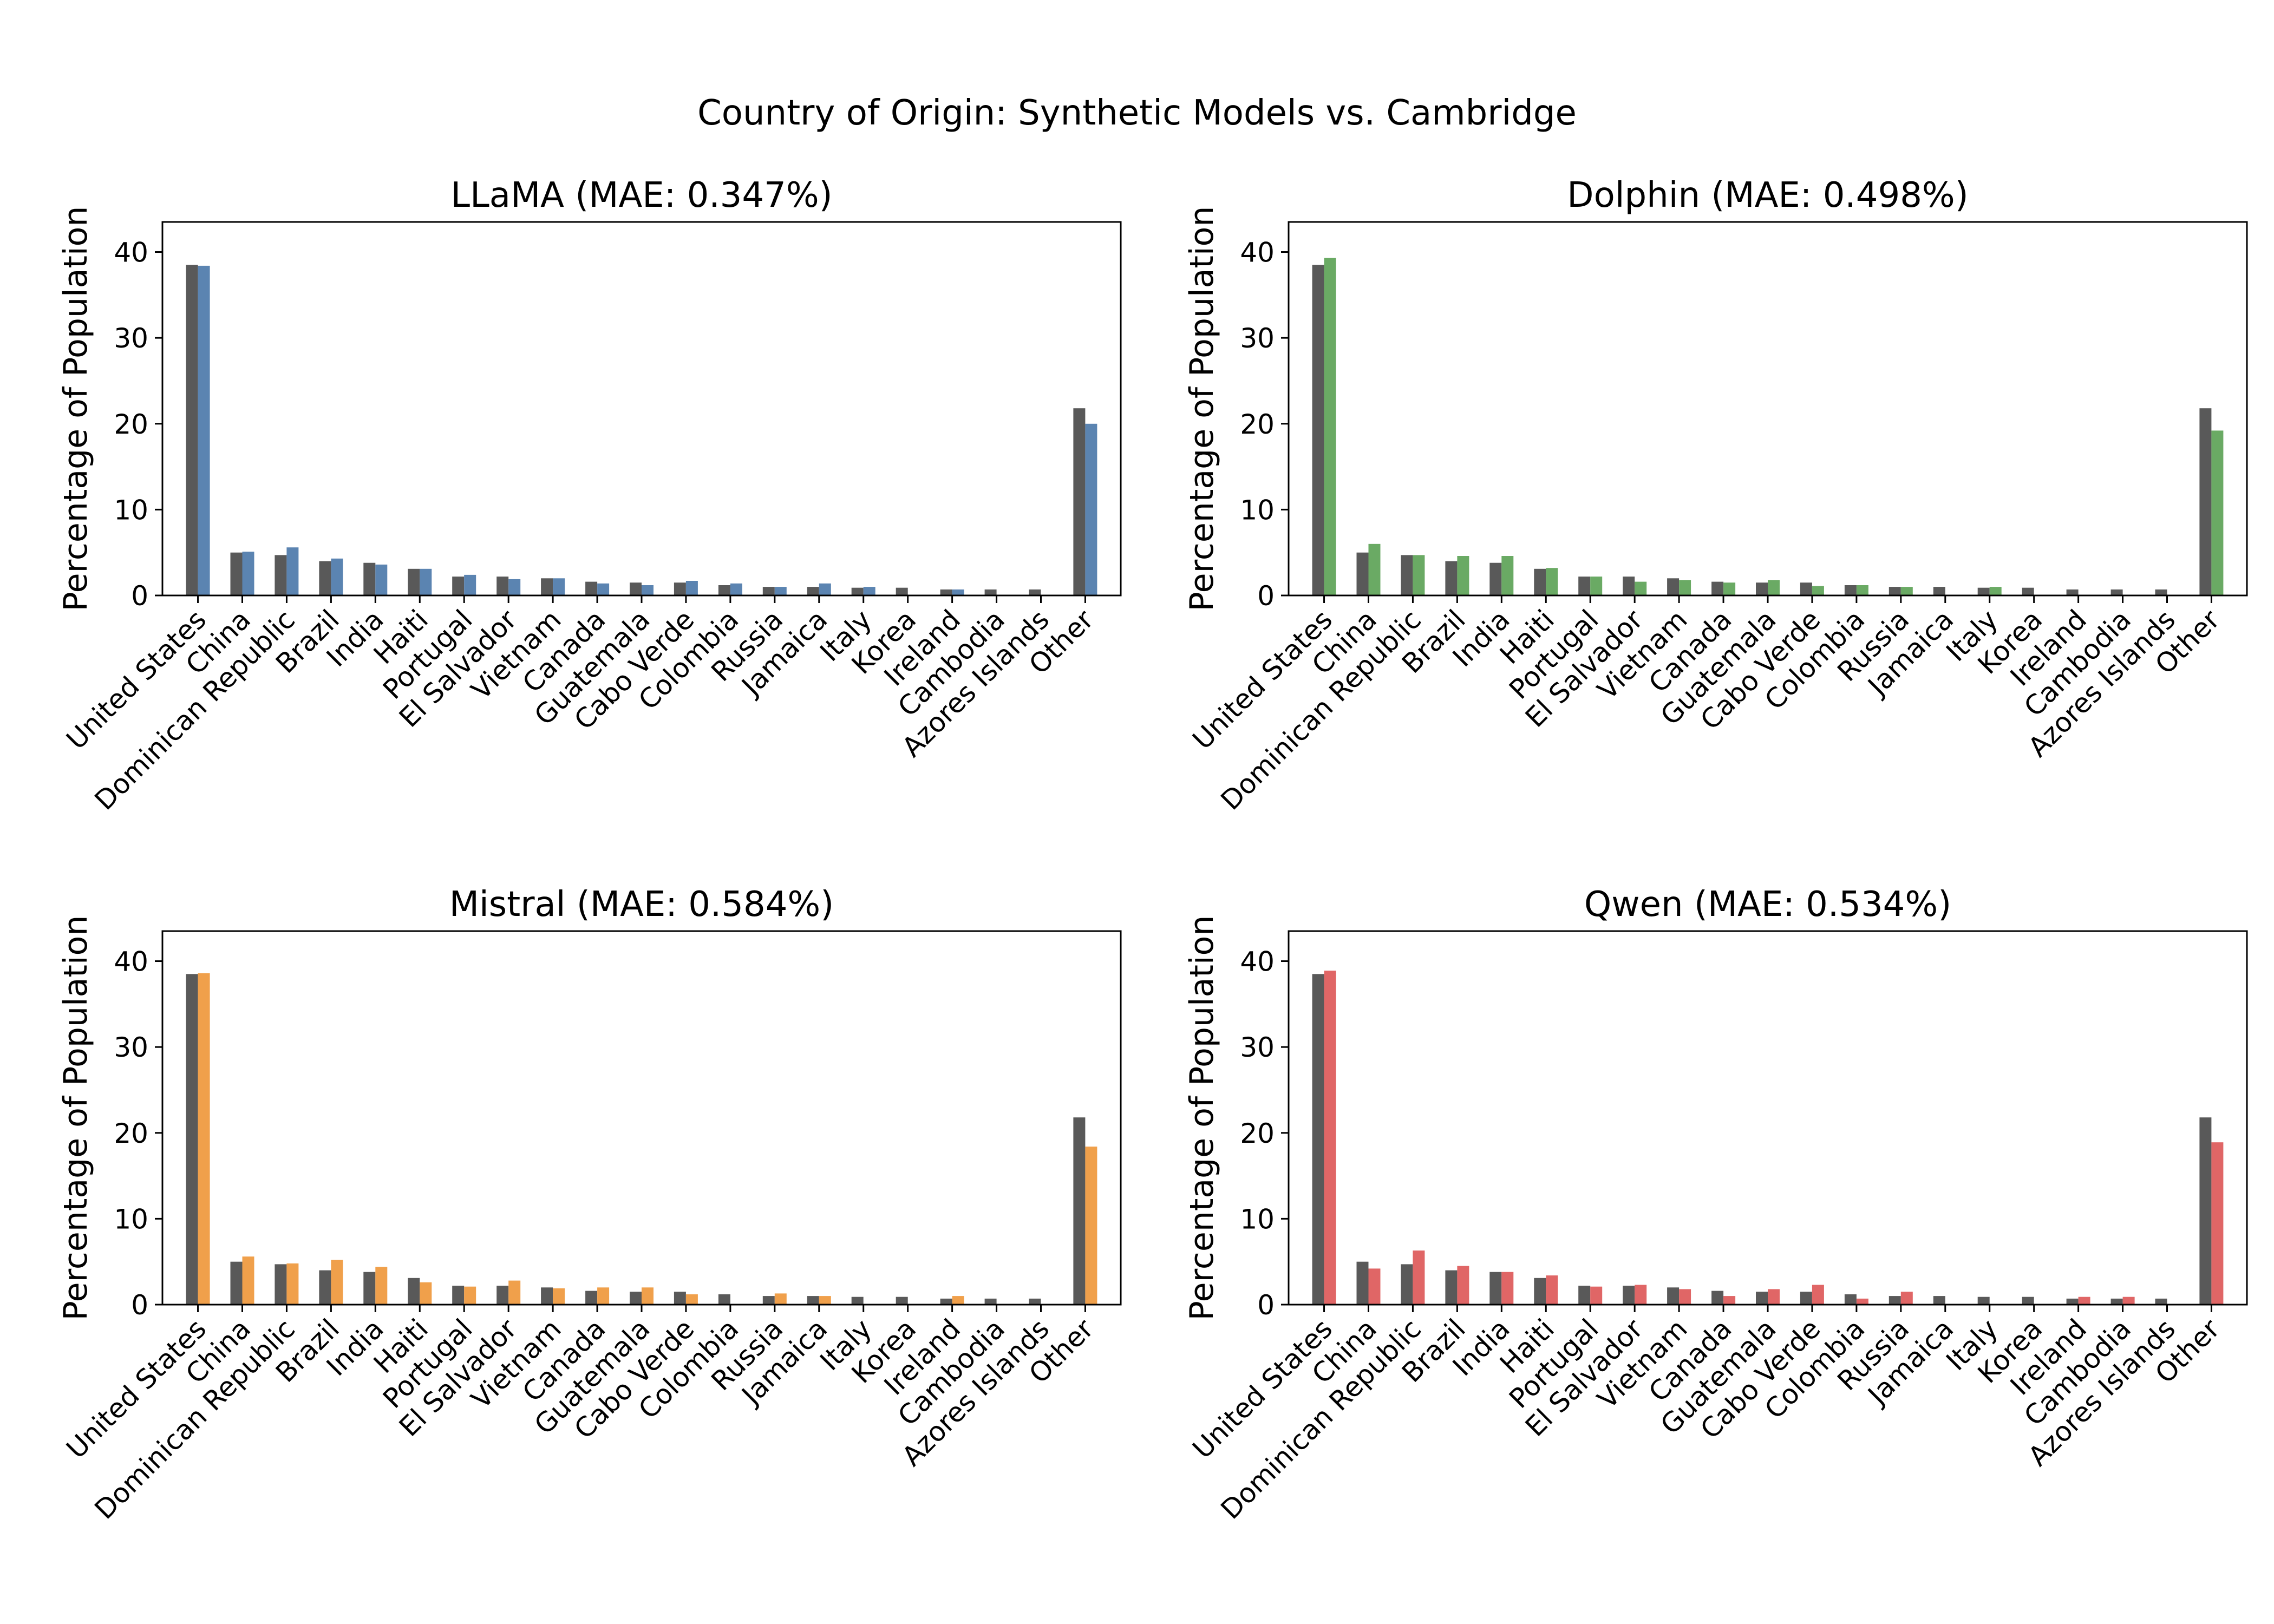 This screenshot has height=1624, width=2274. What do you see at coordinates (1768, 195) in the screenshot?
I see `panel-title: Dolphin (MAE: 0.498%)` at bounding box center [1768, 195].